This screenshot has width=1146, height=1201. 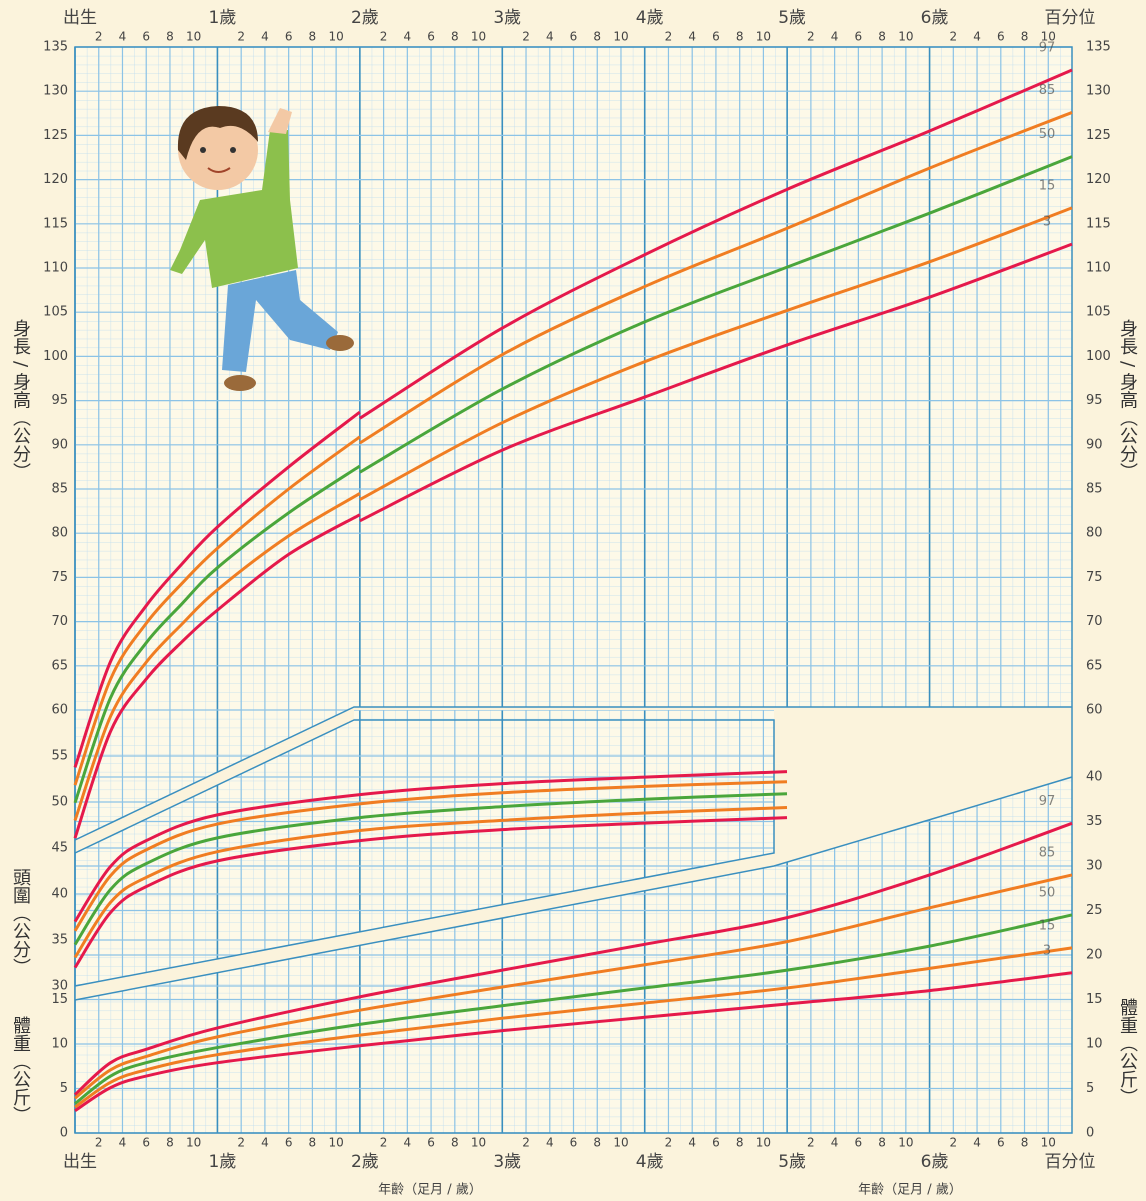 What do you see at coordinates (792, 18) in the screenshot?
I see `x-tick-label: 5歲` at bounding box center [792, 18].